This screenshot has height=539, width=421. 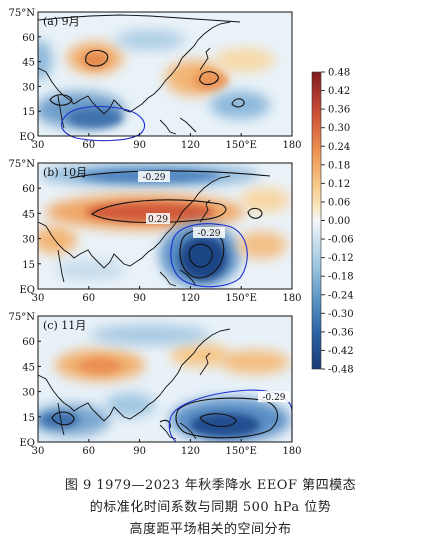 I want to click on colorbar-tick-label: 0.48, so click(x=339, y=73).